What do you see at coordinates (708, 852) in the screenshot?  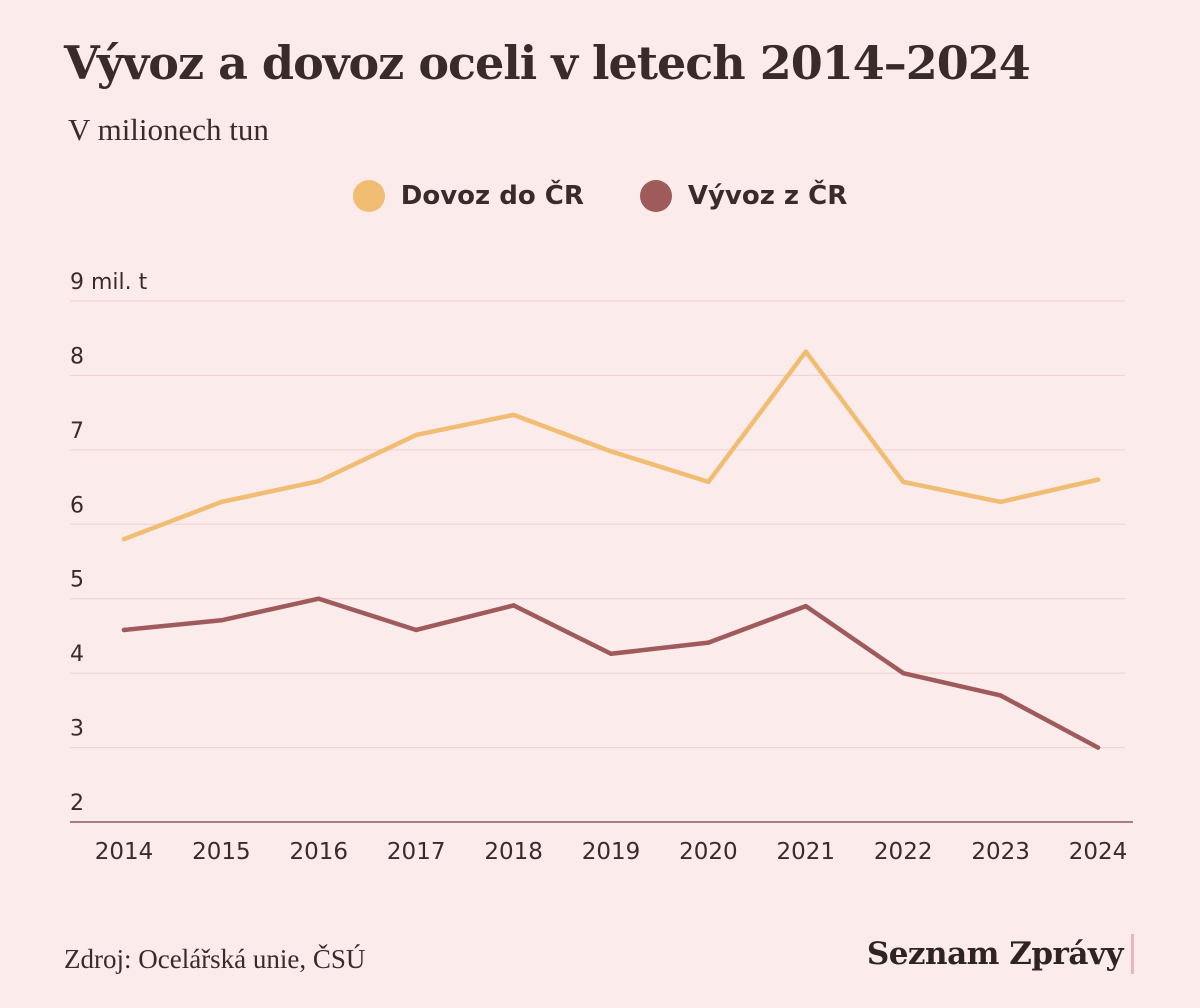 I see `x-tick-label: 2020` at bounding box center [708, 852].